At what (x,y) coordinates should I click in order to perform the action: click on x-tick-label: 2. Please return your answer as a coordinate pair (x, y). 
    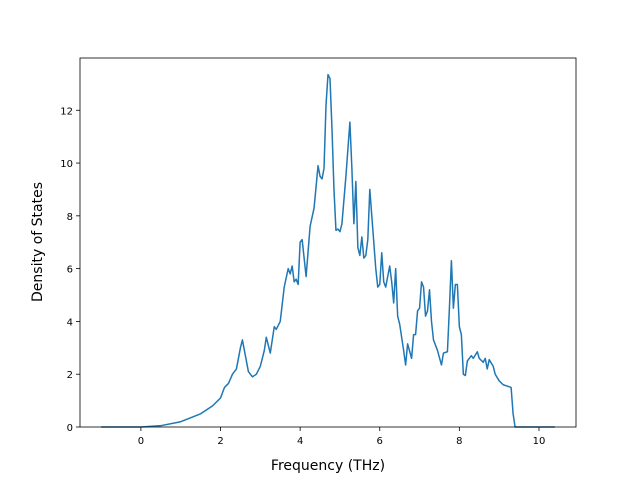
    Looking at the image, I should click on (220, 441).